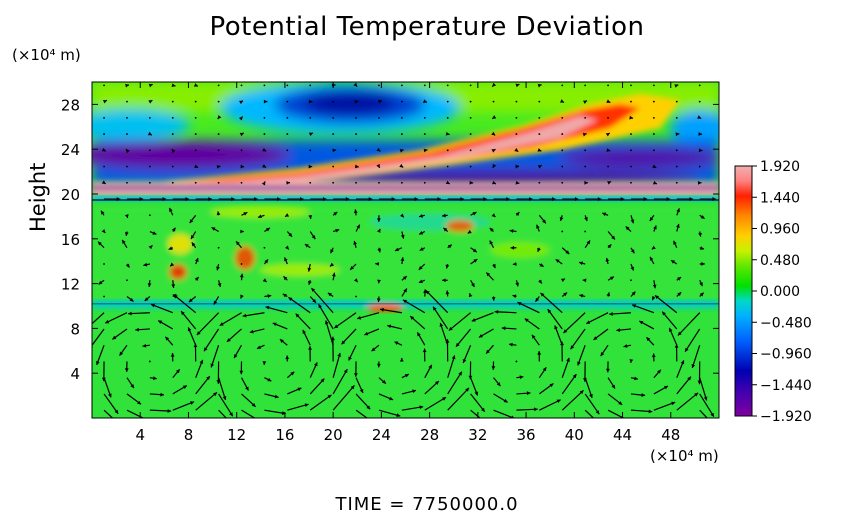 The width and height of the screenshot is (854, 519). What do you see at coordinates (780, 230) in the screenshot?
I see `colorbar-tick-label: 0.960` at bounding box center [780, 230].